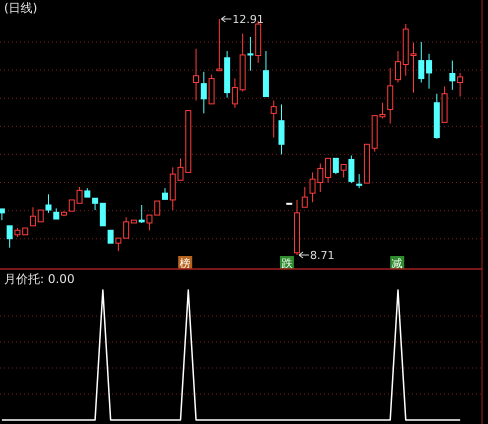 The height and width of the screenshot is (424, 488). Describe the element at coordinates (322, 255) in the screenshot. I see `annotation: 8.71` at that location.